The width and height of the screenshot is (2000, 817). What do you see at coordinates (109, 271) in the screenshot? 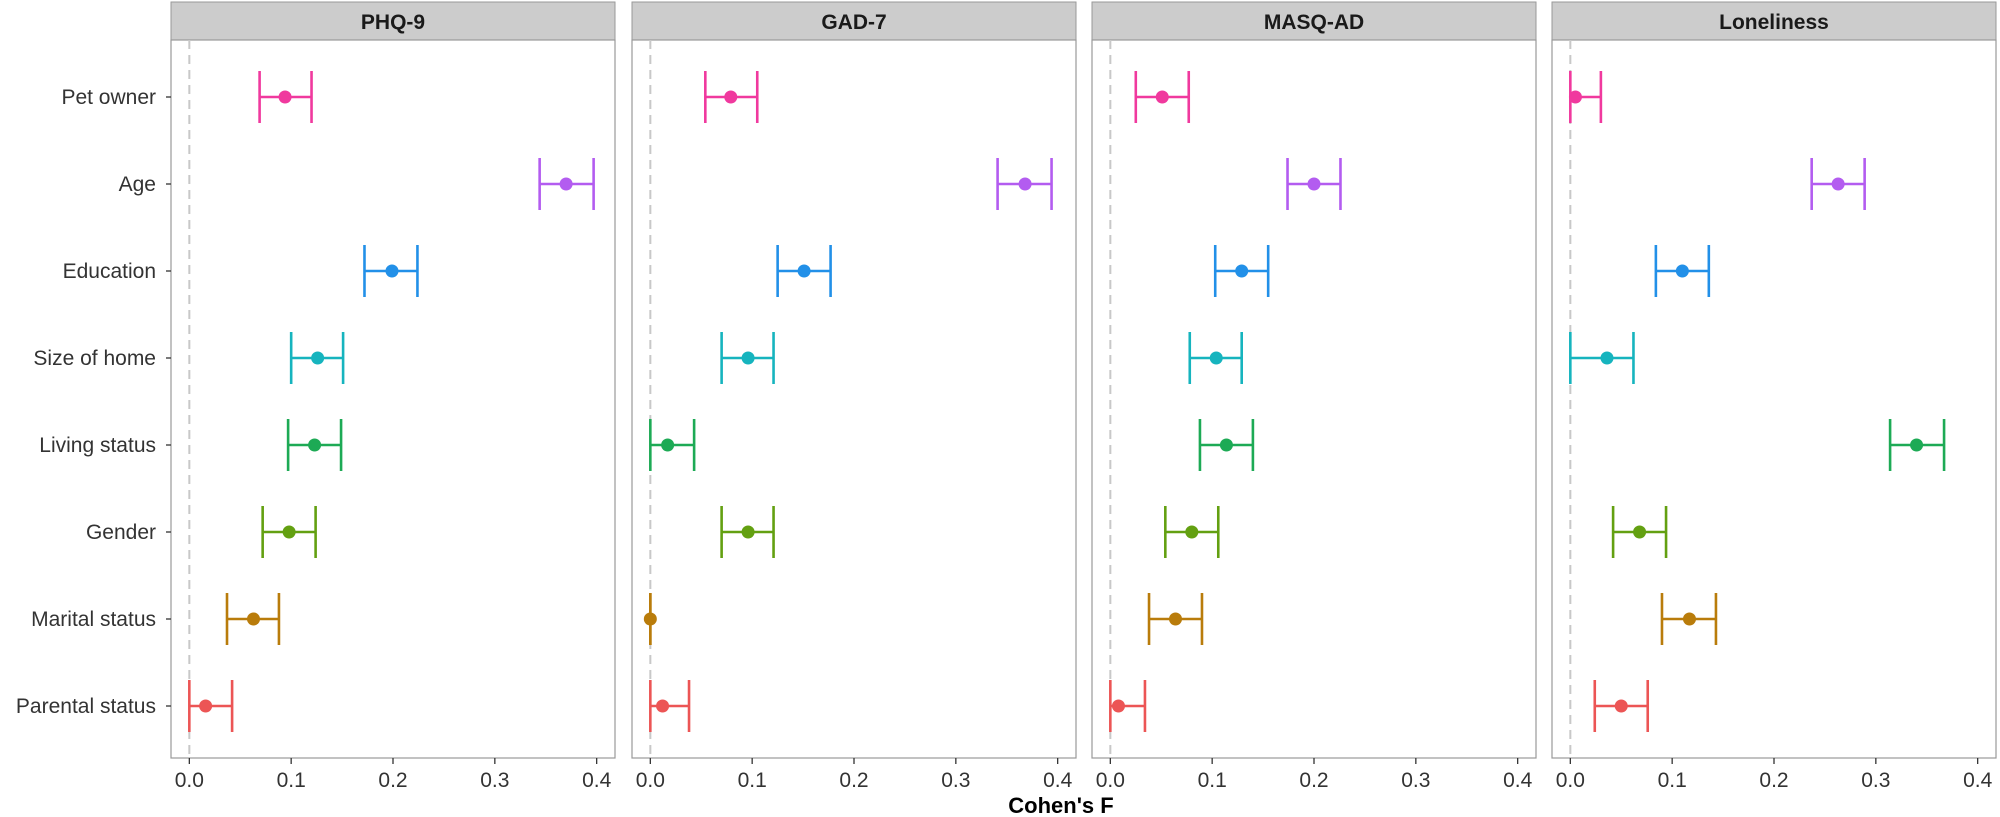
I see `y-tick-label-education: Education` at bounding box center [109, 271].